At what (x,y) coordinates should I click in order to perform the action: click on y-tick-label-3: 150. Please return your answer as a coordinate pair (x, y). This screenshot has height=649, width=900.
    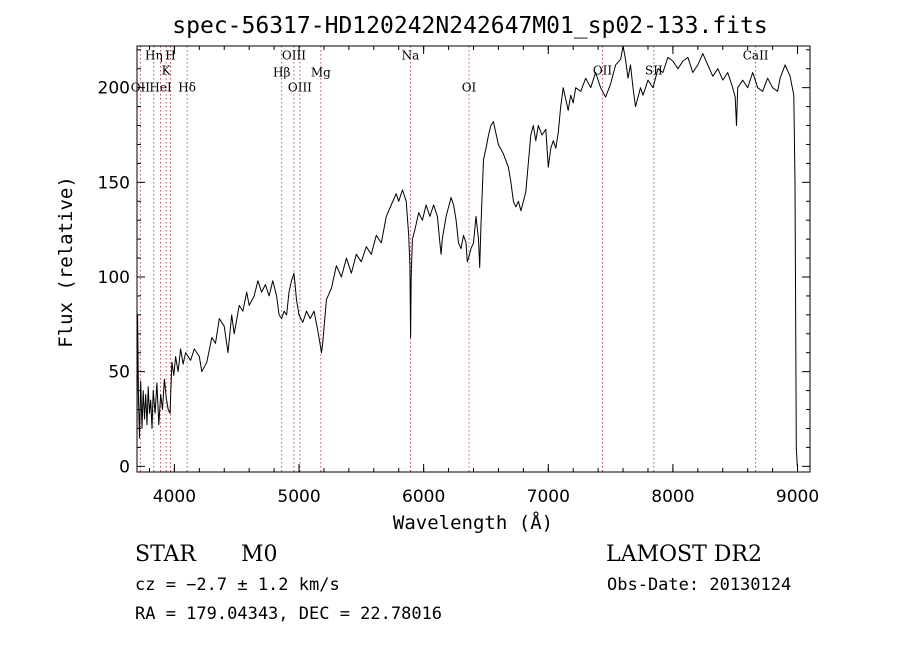
    Looking at the image, I should click on (114, 183).